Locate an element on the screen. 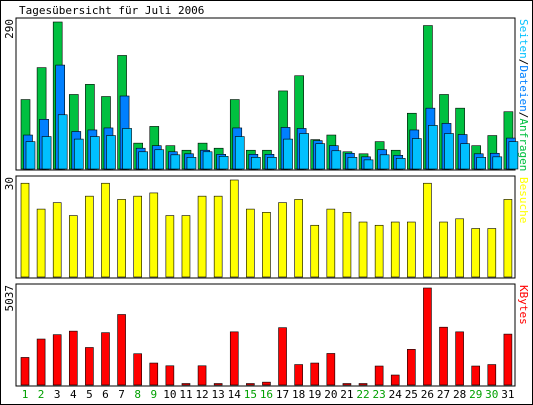 This screenshot has width=533, height=405. x-tick-label-day-28: 28 is located at coordinates (459, 394).